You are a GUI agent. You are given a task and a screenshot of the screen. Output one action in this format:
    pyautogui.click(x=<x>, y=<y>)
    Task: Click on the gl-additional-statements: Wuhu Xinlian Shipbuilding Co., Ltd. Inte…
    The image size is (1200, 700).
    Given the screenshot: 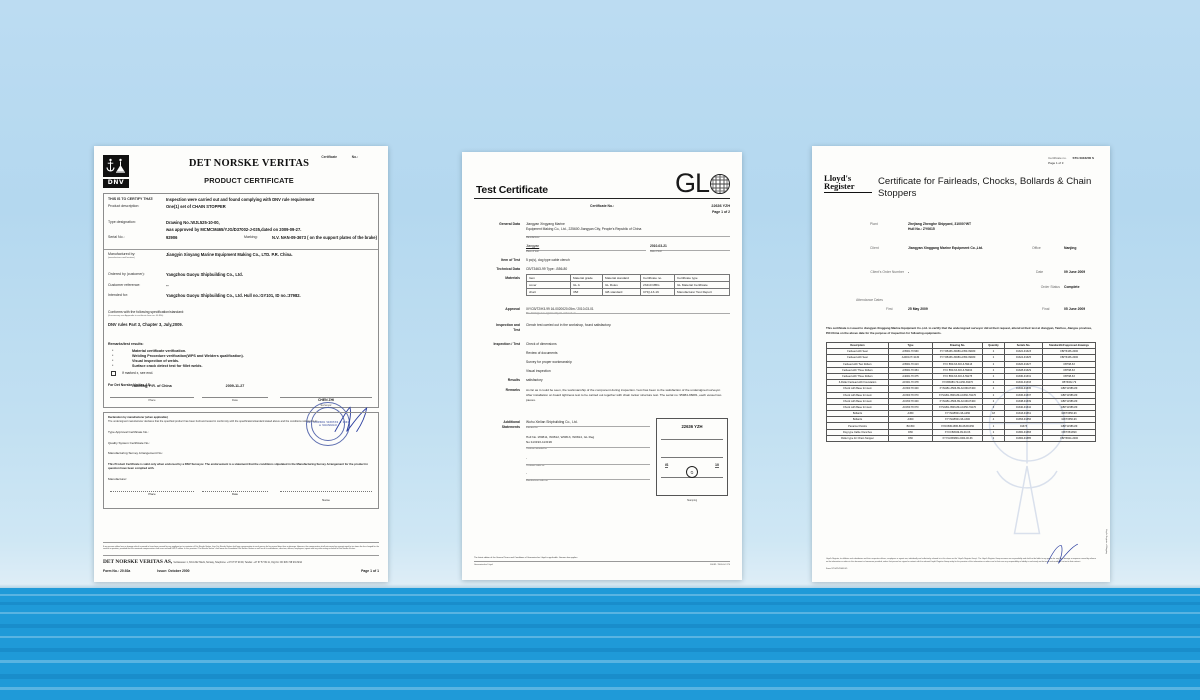 What is the action you would take?
    pyautogui.click(x=588, y=452)
    